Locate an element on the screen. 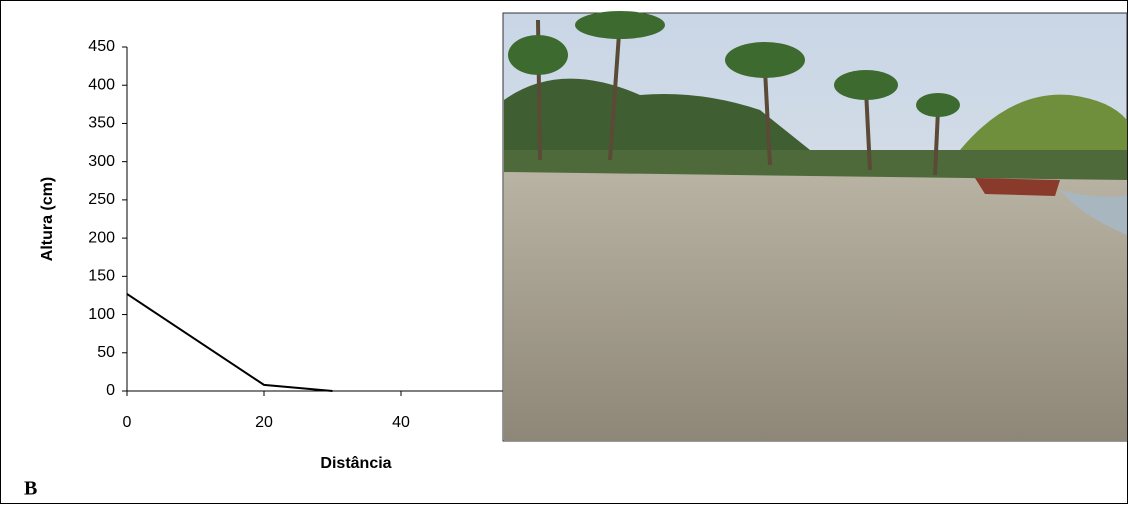 Image resolution: width=1128 pixels, height=509 pixels. panel-label: B is located at coordinates (30, 489).